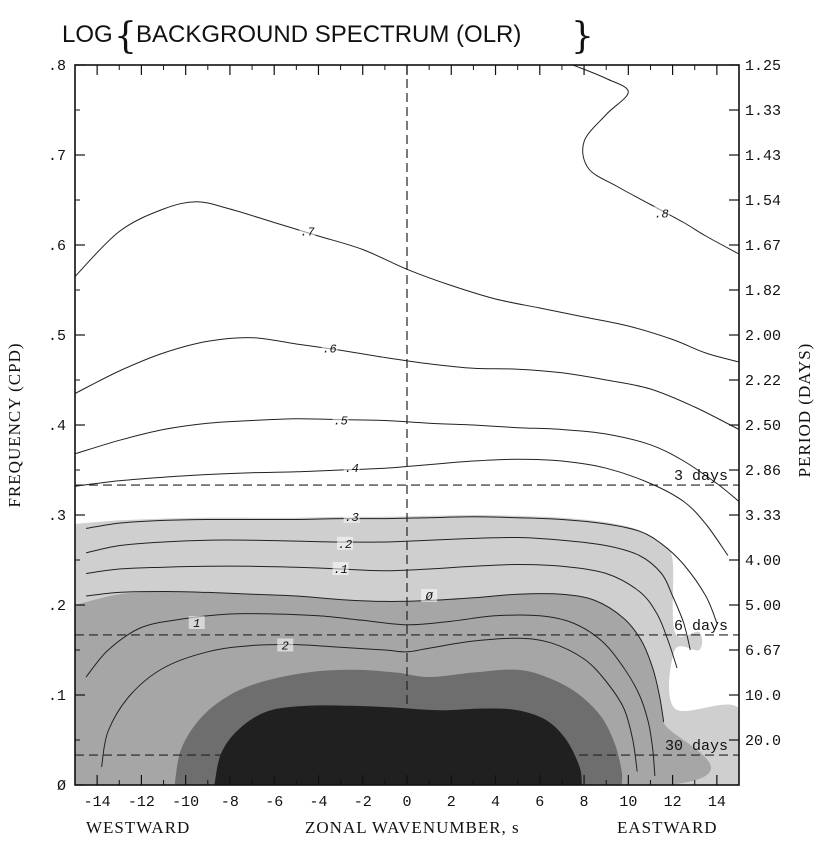  Describe the element at coordinates (763, 741) in the screenshot. I see `period-tick-label: 20.0` at that location.